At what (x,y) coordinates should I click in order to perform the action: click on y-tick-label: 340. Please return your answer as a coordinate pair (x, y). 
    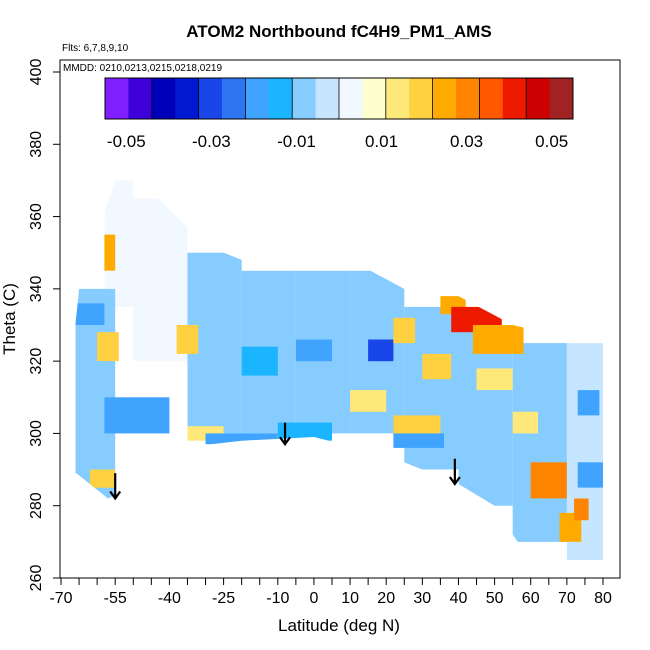
    Looking at the image, I should click on (36, 288).